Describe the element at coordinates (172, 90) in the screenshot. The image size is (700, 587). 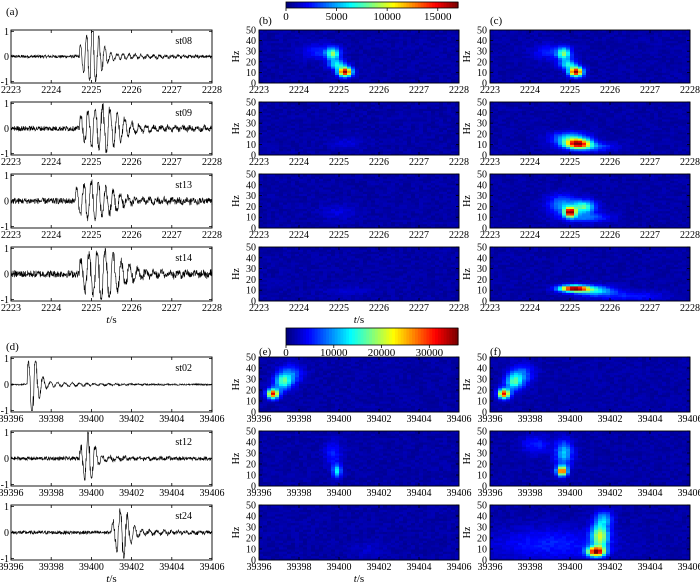
I see `x-tick-label: 2227` at that location.